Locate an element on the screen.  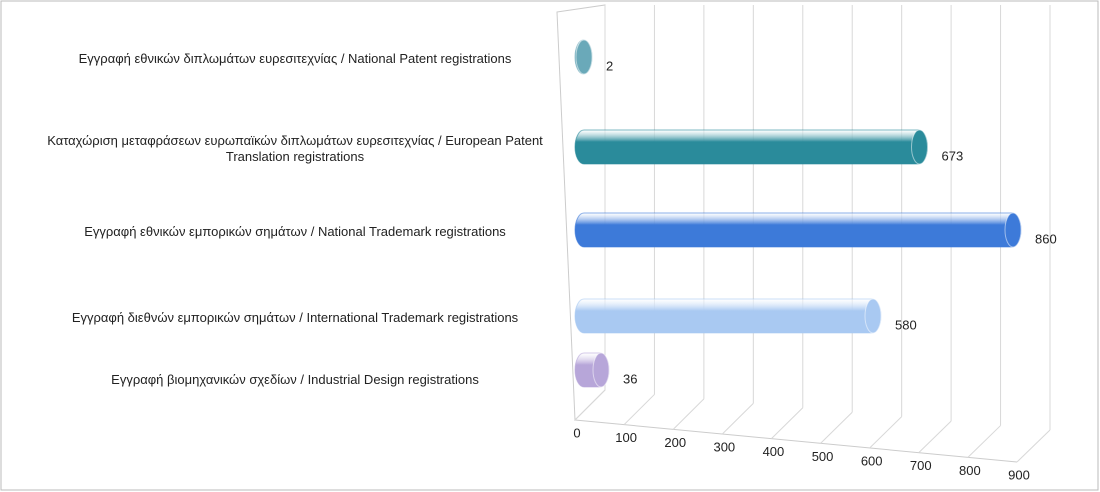
value-label: 36 is located at coordinates (630, 378).